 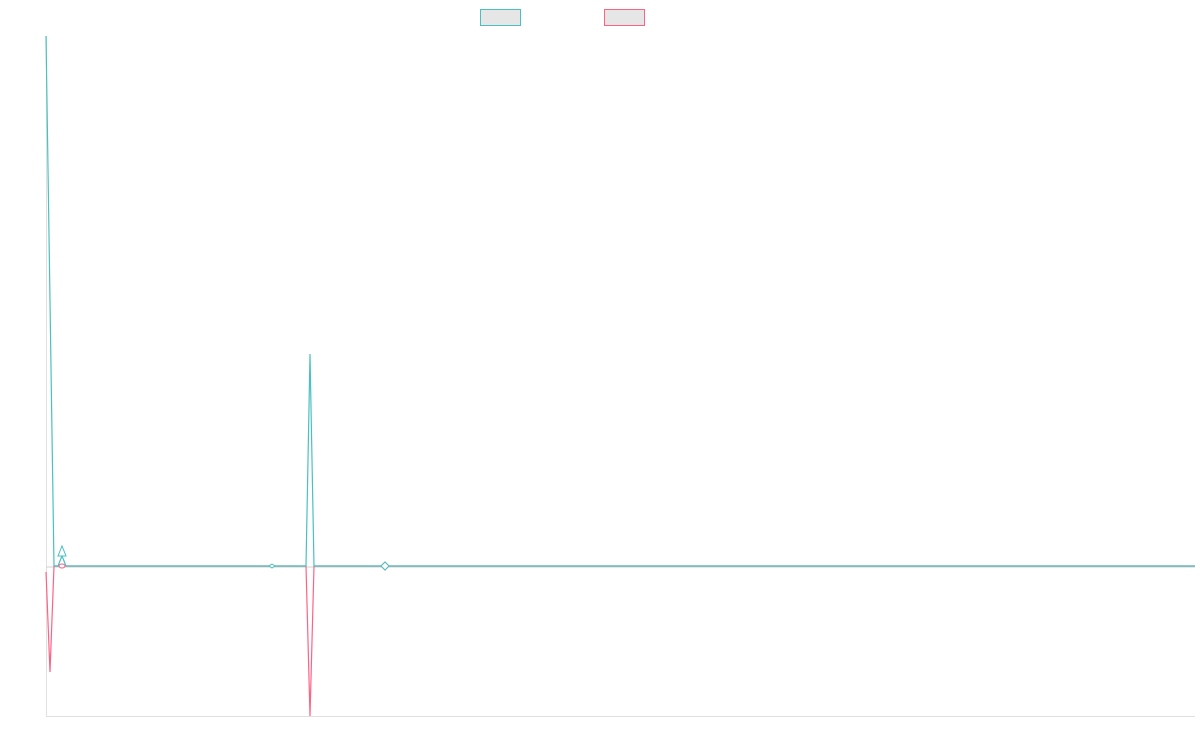 I want to click on legend, so click(x=562, y=17).